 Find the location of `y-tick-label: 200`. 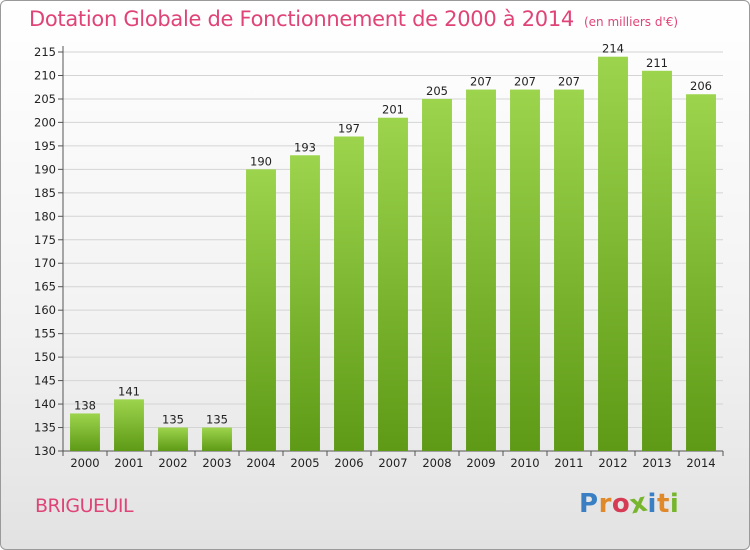

y-tick-label: 200 is located at coordinates (45, 122).